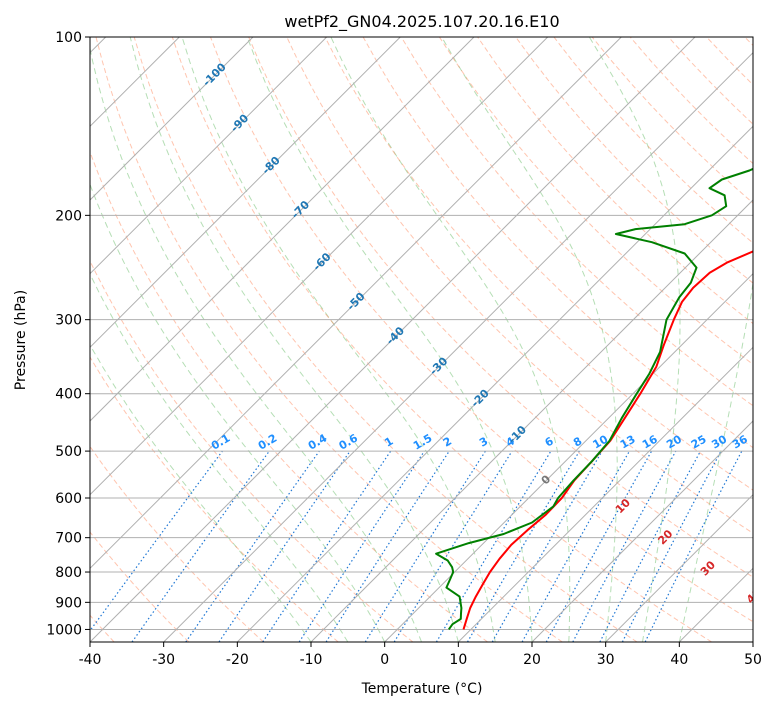 This screenshot has width=775, height=708. Describe the element at coordinates (68, 216) in the screenshot. I see `y-tick-label: 200` at that location.